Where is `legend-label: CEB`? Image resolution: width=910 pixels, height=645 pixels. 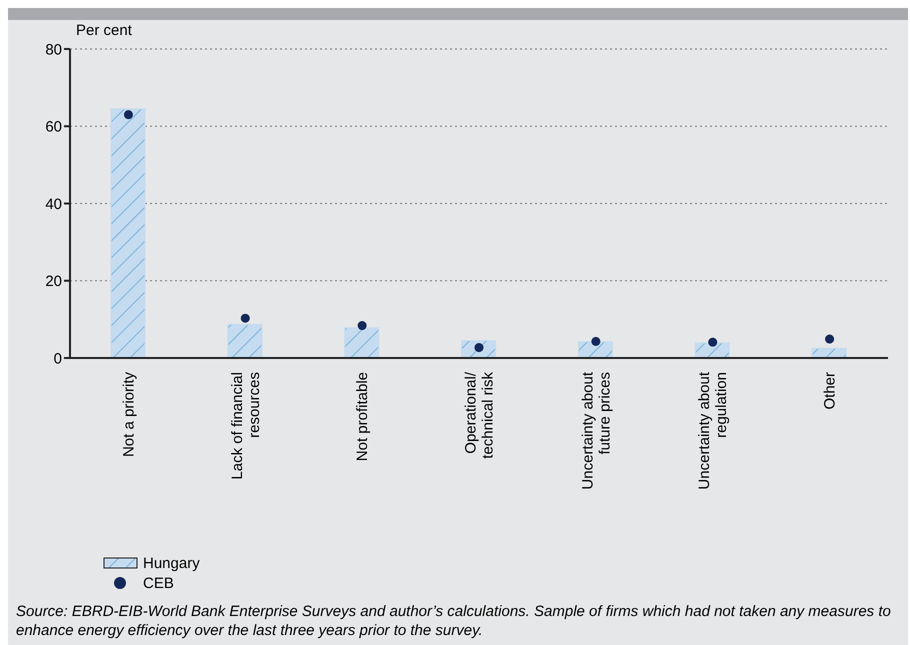
legend-label: CEB is located at coordinates (158, 583).